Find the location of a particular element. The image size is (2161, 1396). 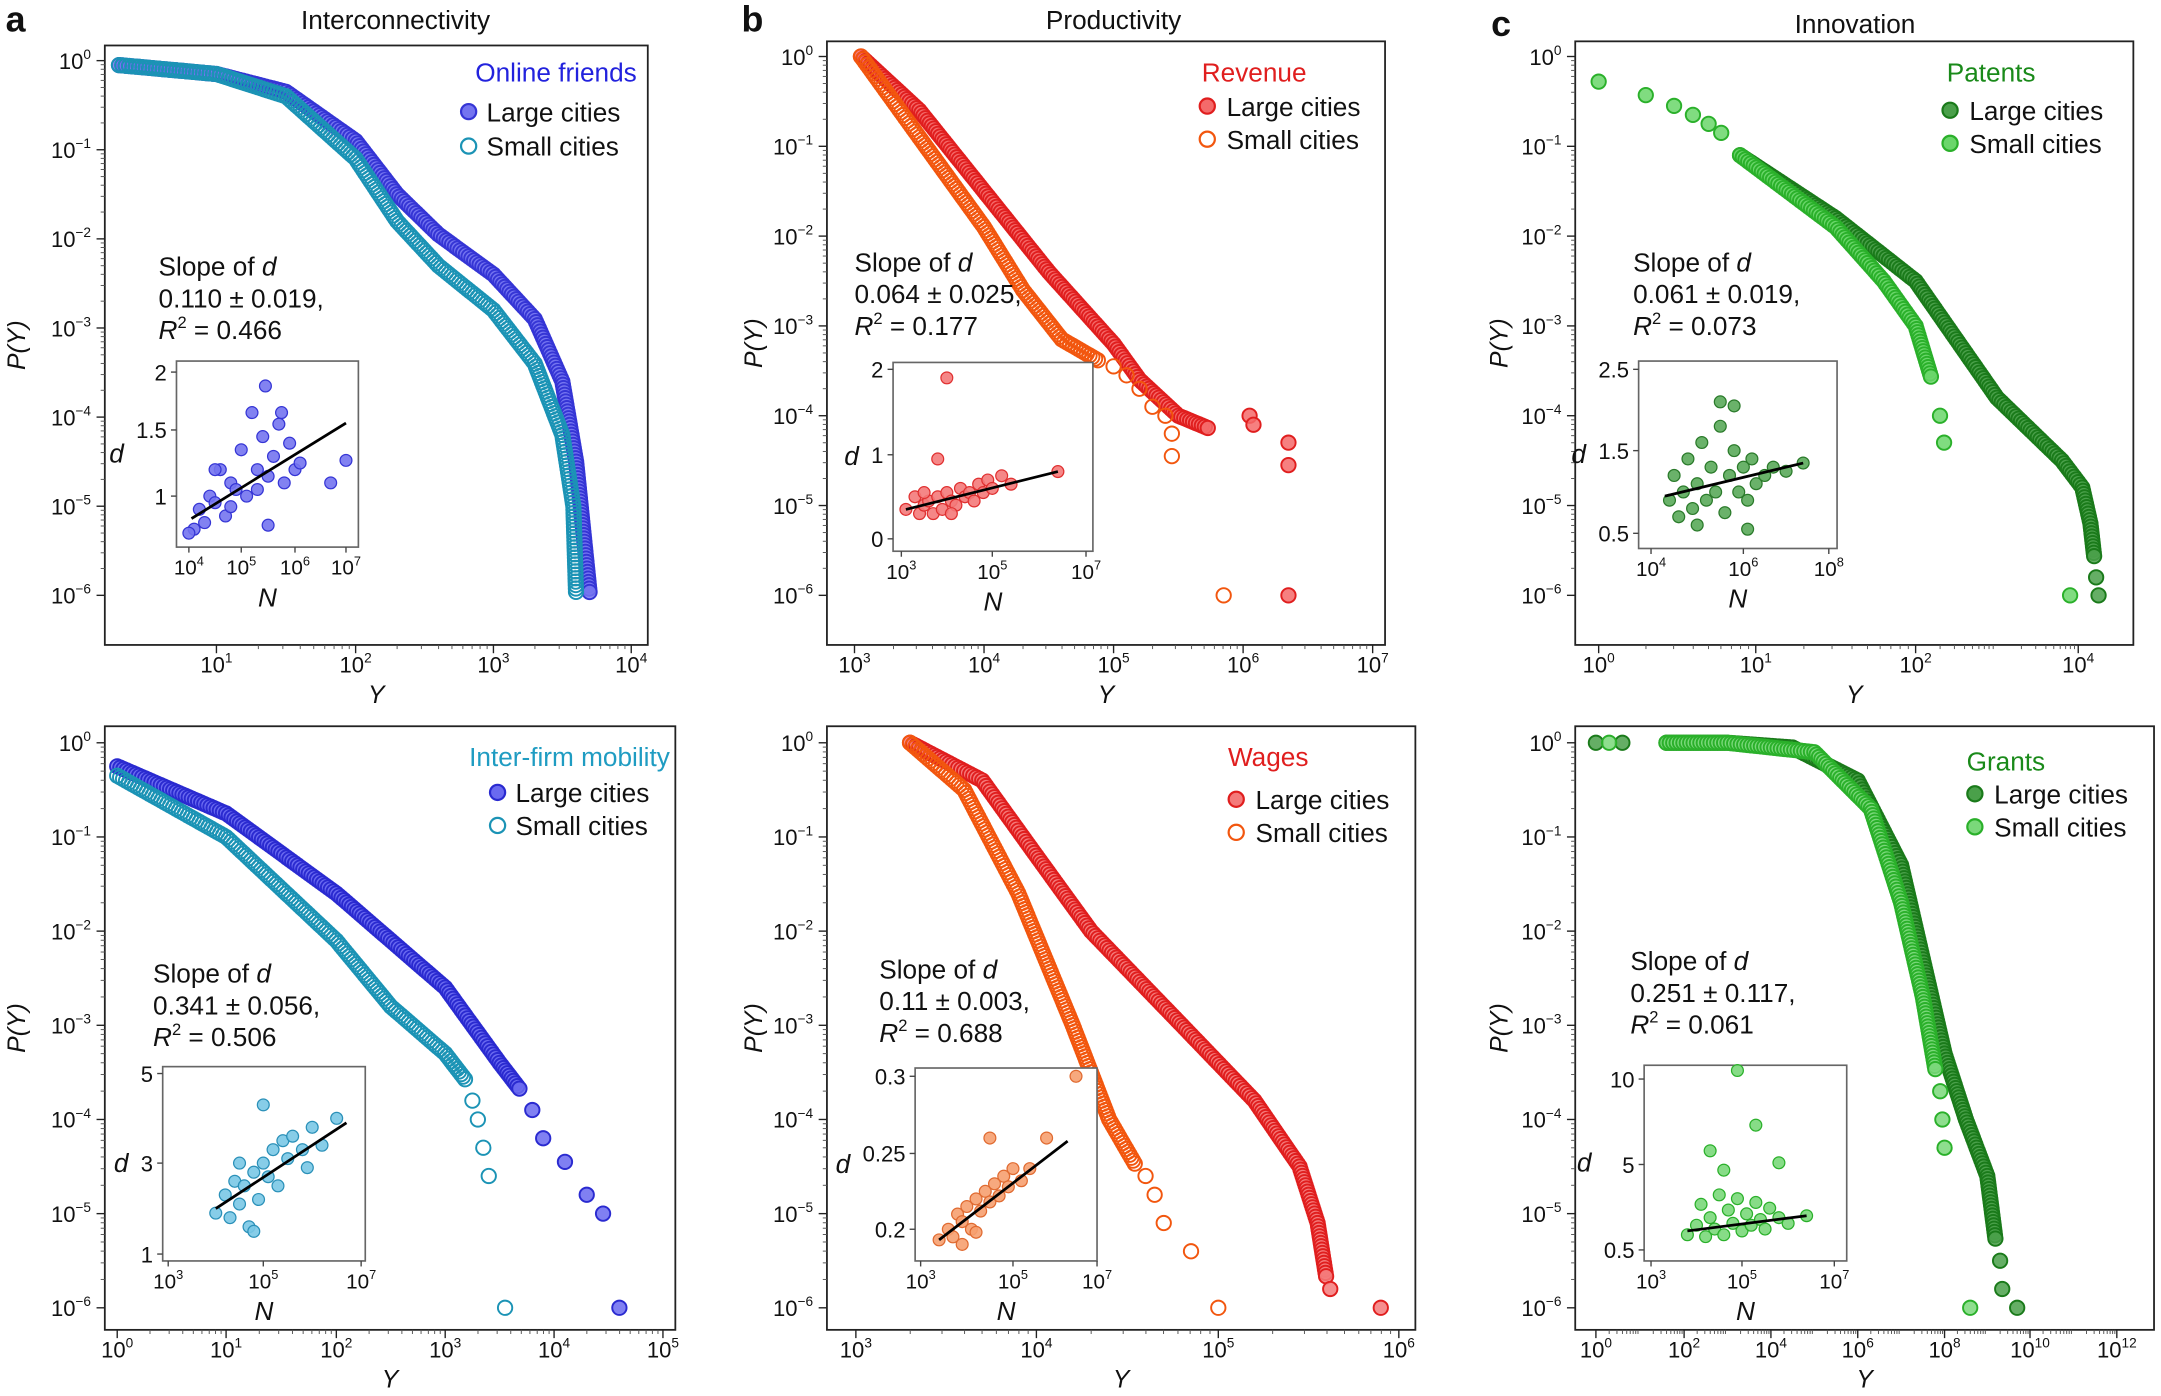

r-superscript: 2 is located at coordinates (176, 1029).